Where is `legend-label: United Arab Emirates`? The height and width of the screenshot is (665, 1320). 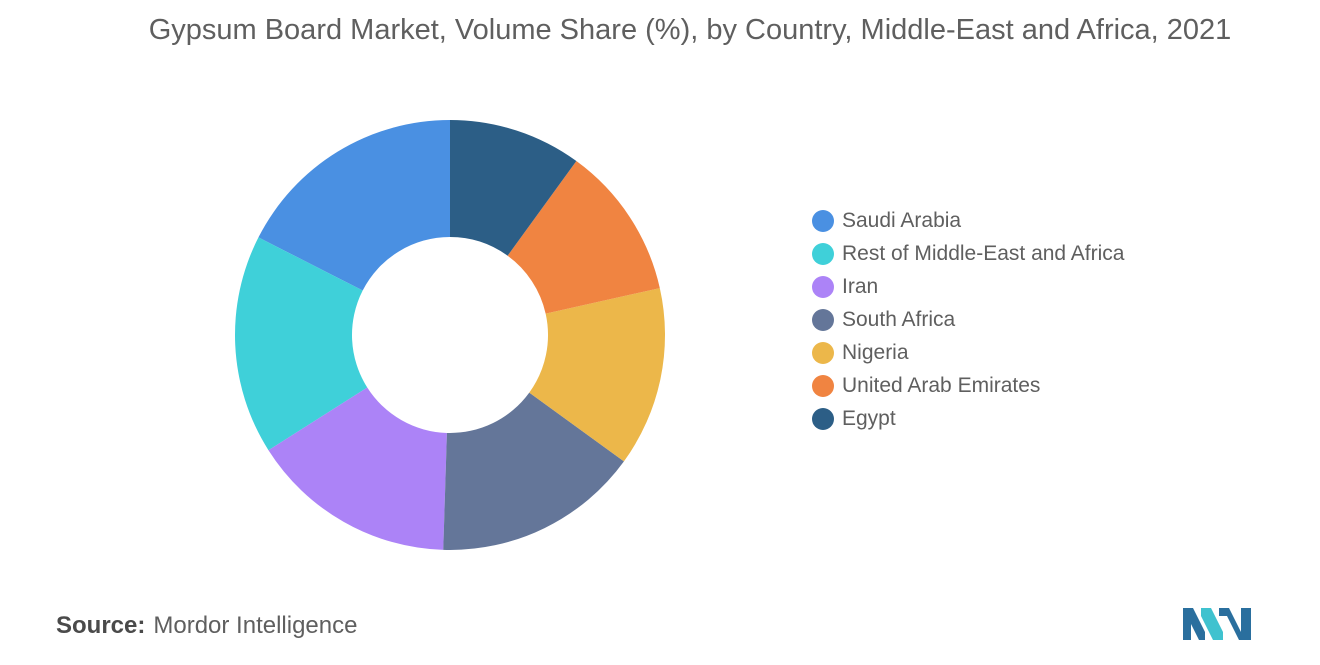 legend-label: United Arab Emirates is located at coordinates (941, 385).